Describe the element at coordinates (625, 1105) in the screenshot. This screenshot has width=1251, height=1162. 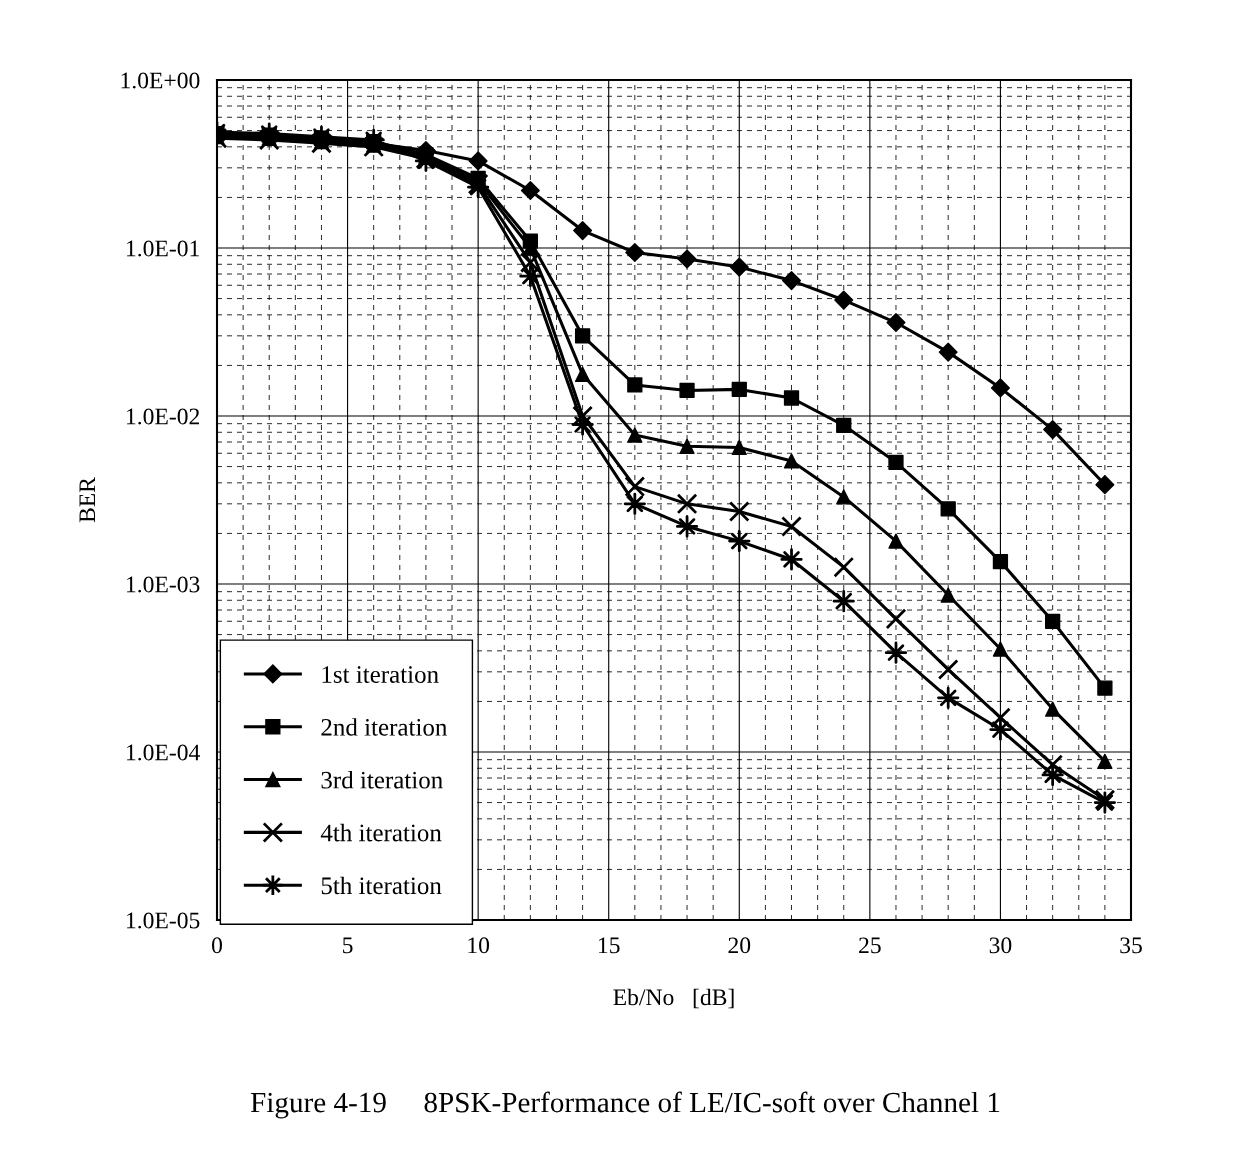
I see `text: Figure 4-19 8PSK-Performance of LE/IC-soft over Channel 1` at that location.